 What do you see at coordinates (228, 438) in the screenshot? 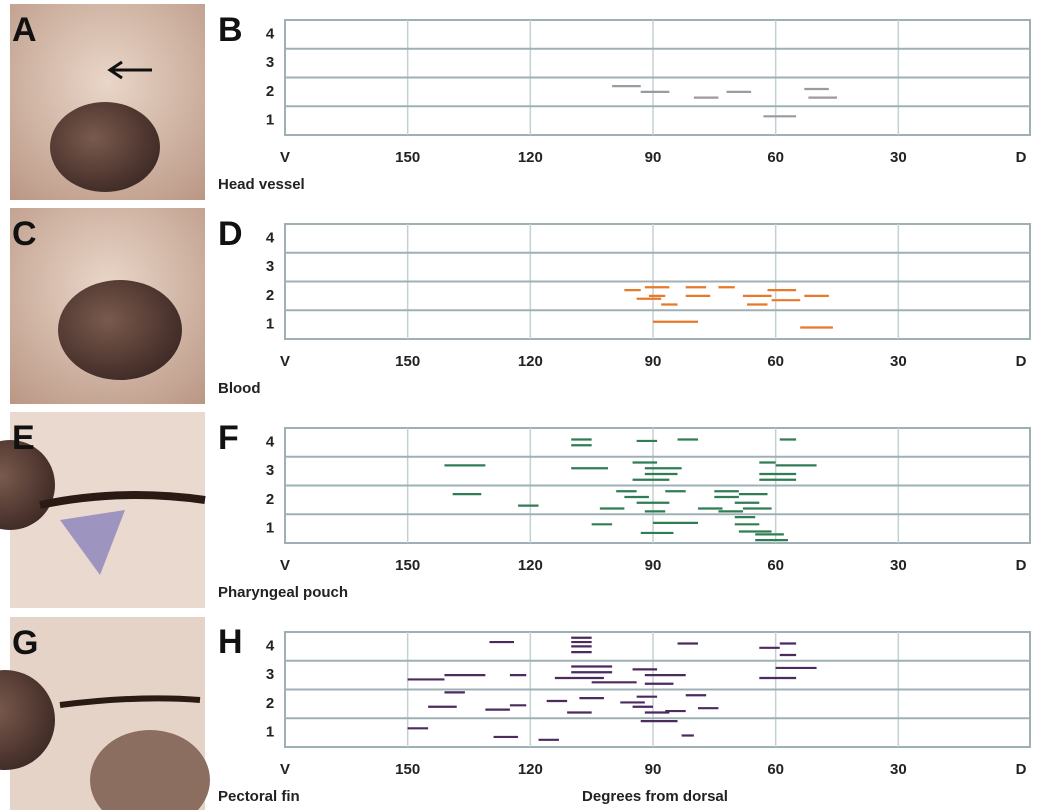
I see `panel-label: F` at bounding box center [228, 438].